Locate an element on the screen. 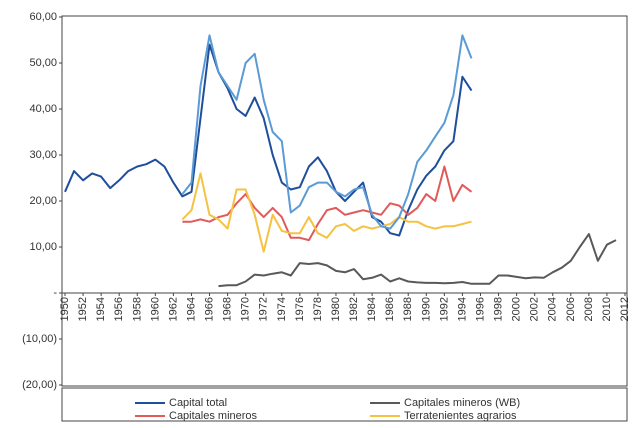 This screenshot has height=428, width=635. x-tick-label: 1982 is located at coordinates (354, 309).